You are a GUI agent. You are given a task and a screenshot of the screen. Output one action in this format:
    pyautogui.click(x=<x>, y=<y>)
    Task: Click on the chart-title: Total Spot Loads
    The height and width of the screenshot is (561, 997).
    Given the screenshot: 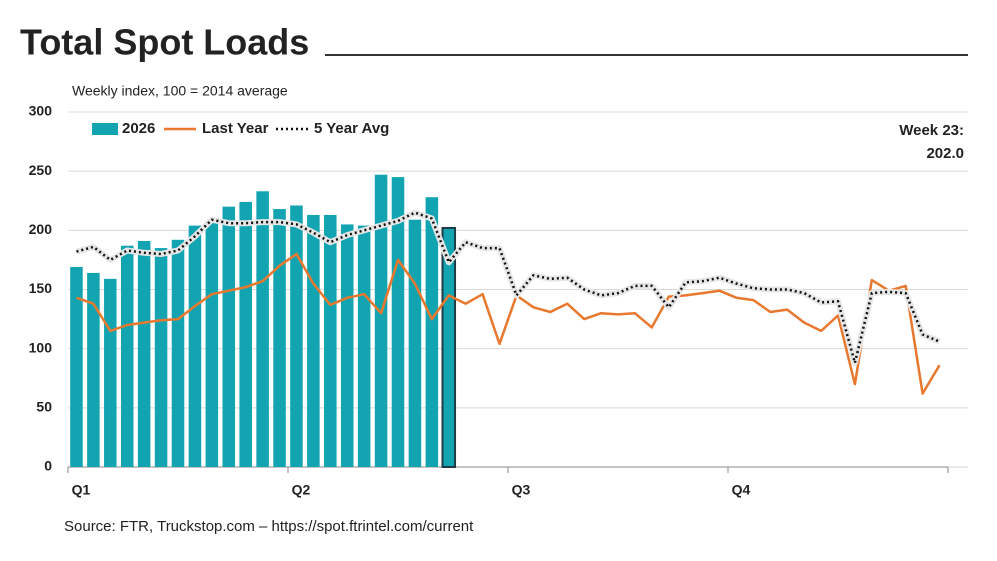 What is the action you would take?
    pyautogui.click(x=164, y=42)
    